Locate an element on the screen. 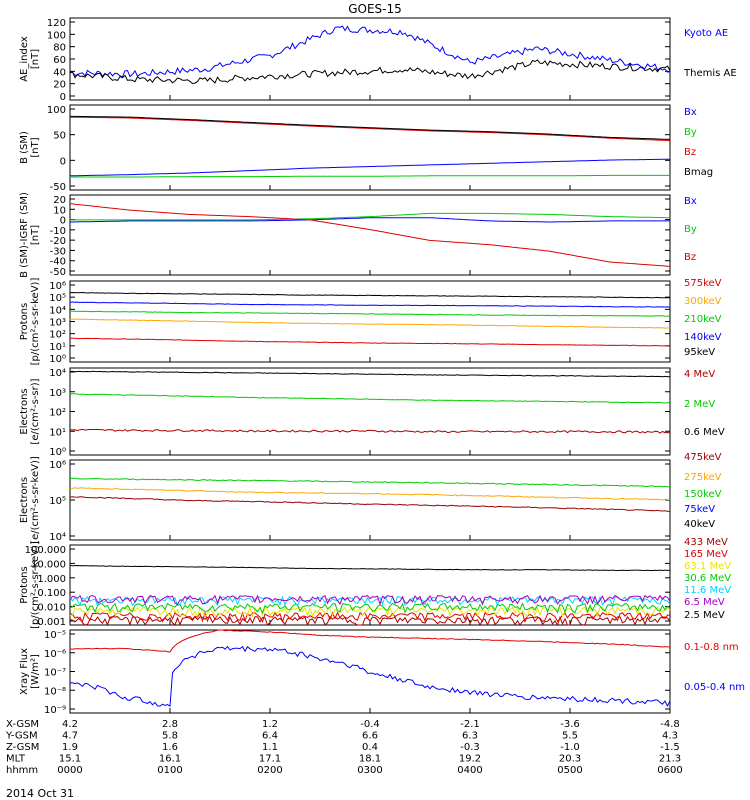 This screenshot has width=750, height=800. date-label: 2014 Oct 31 is located at coordinates (40, 793).